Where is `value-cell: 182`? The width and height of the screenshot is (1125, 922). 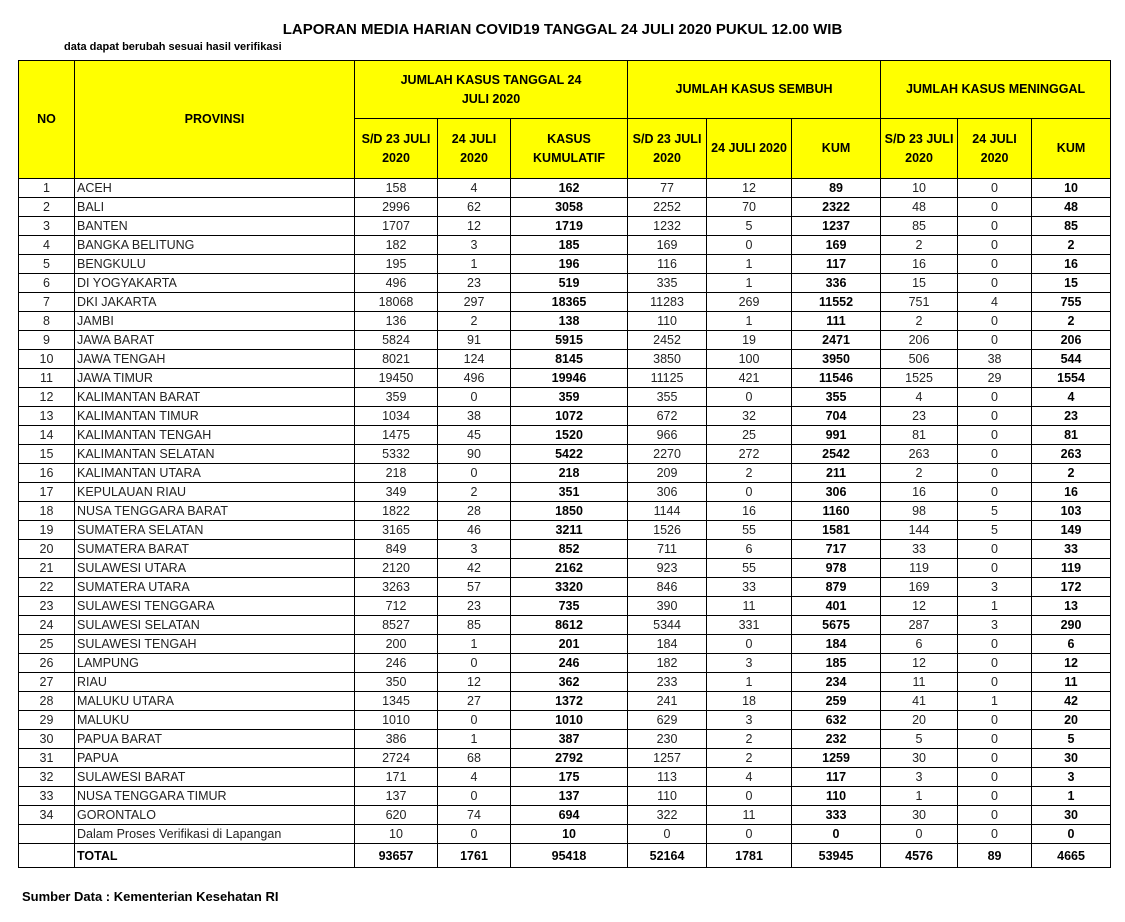
value-cell: 182 is located at coordinates (396, 245).